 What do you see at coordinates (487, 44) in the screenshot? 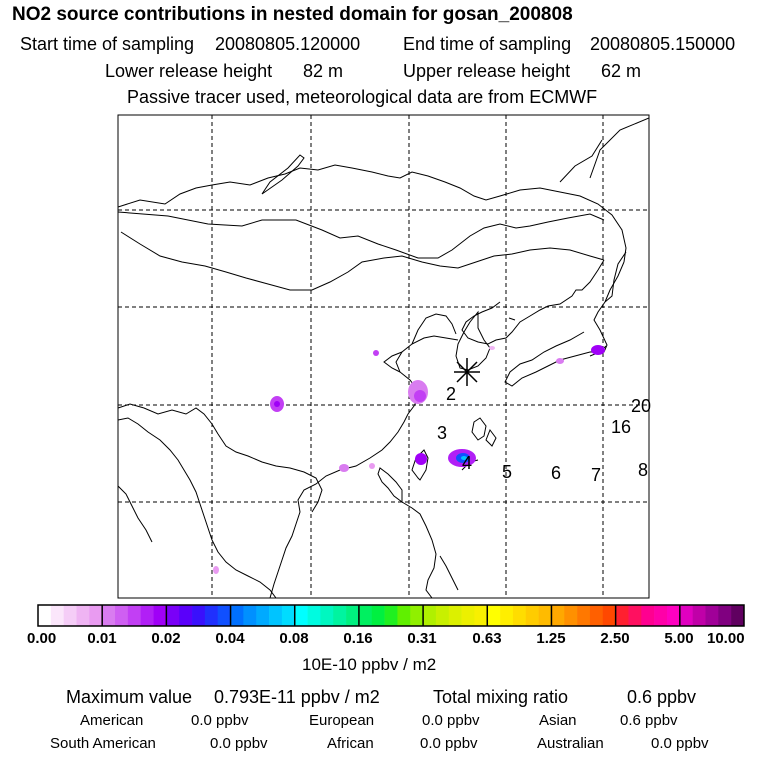
I see `end-time-label: End time of sampling` at bounding box center [487, 44].